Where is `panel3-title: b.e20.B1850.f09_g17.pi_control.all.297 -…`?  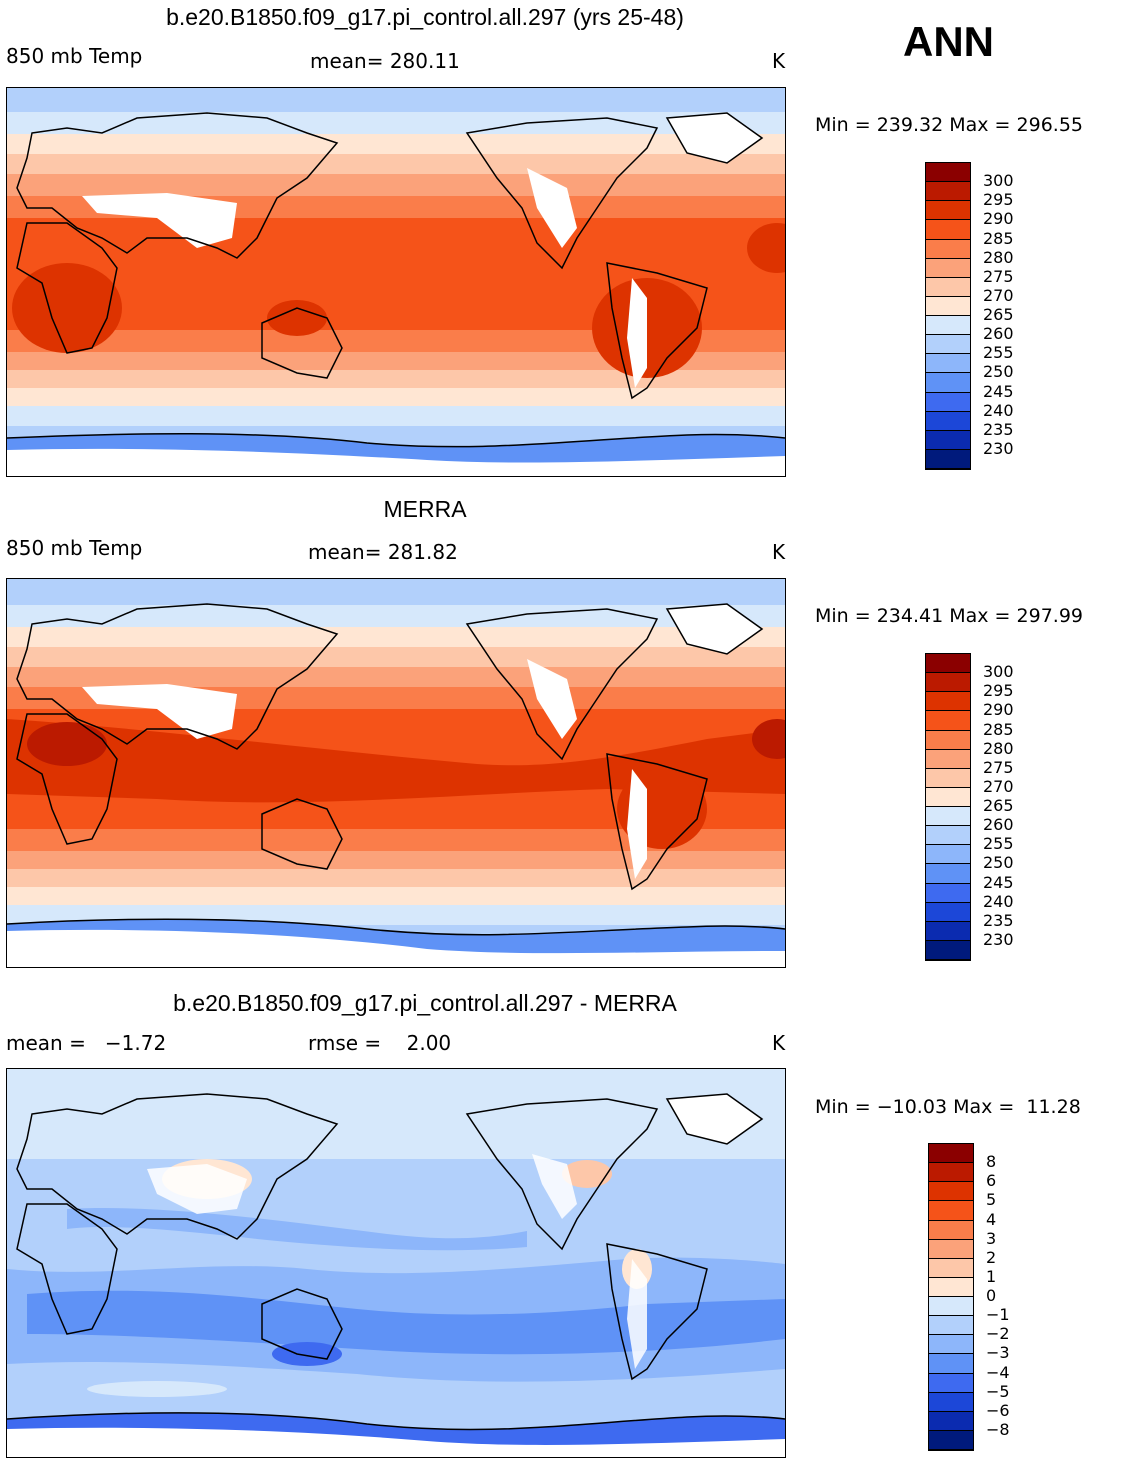
panel3-title: b.e20.B1850.f09_g17.pi_control.all.297 -… is located at coordinates (425, 1003).